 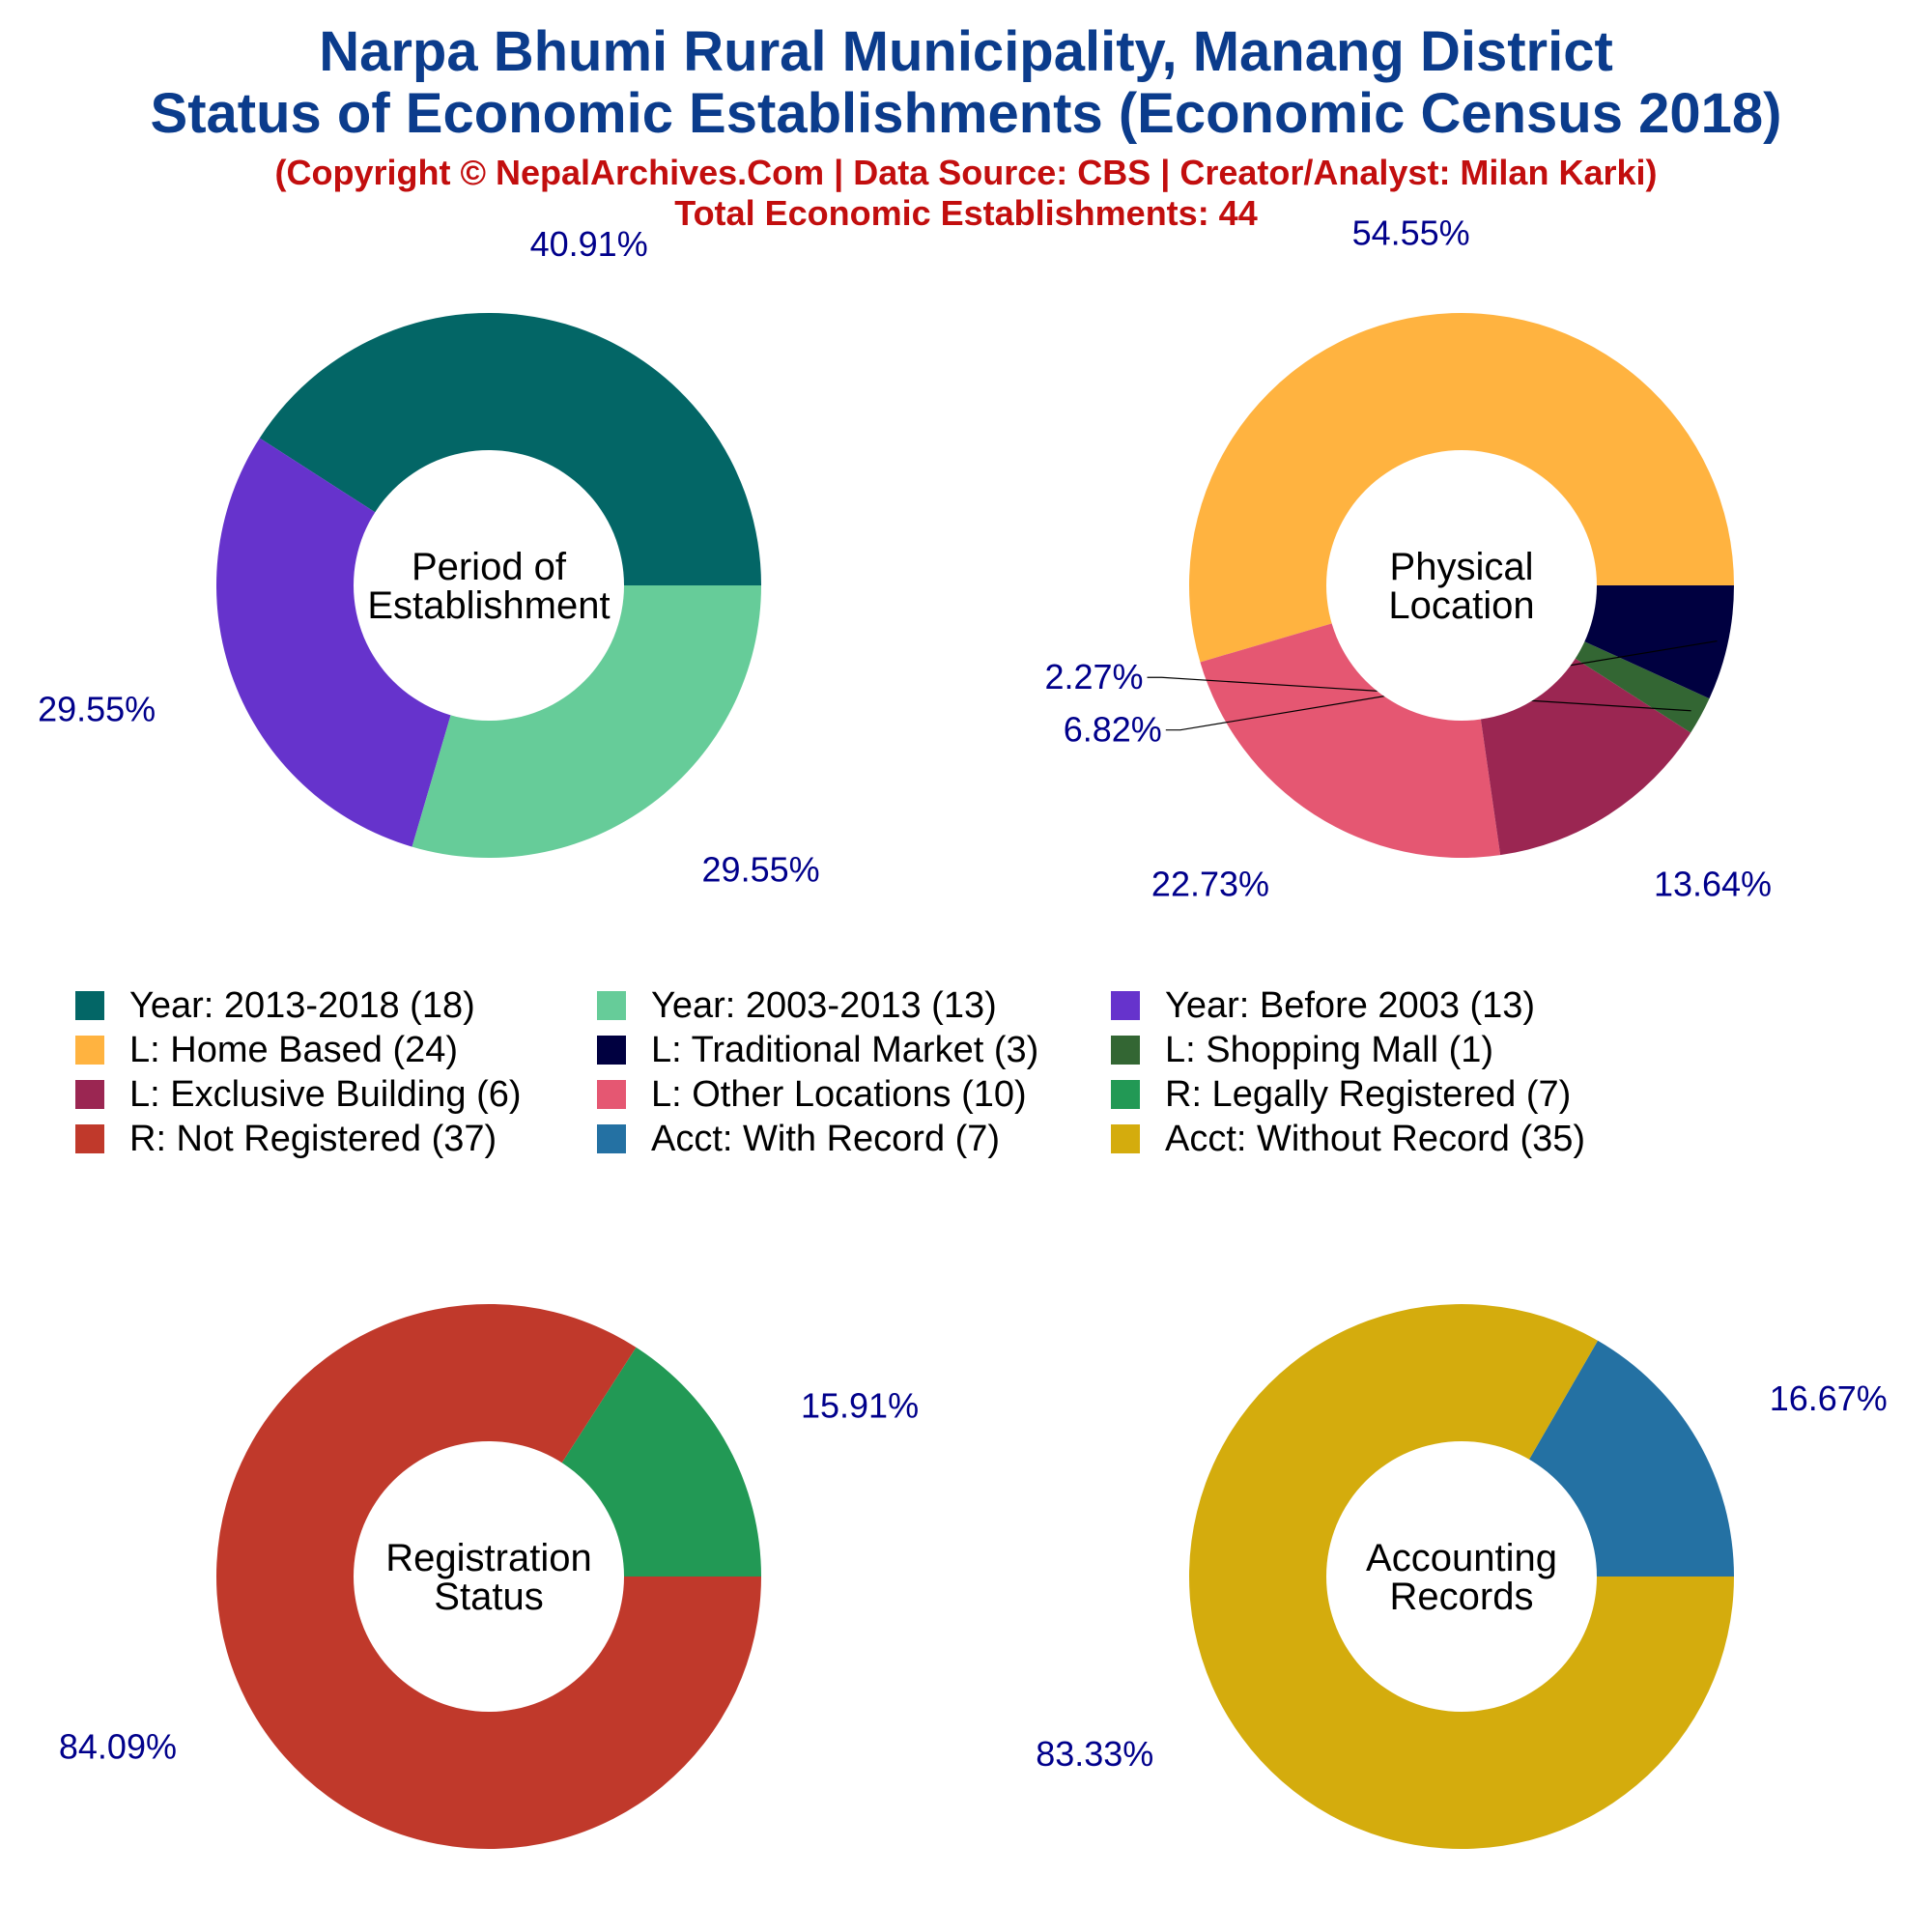 What do you see at coordinates (1461, 1558) in the screenshot?
I see `donut-center-label: Accounting` at bounding box center [1461, 1558].